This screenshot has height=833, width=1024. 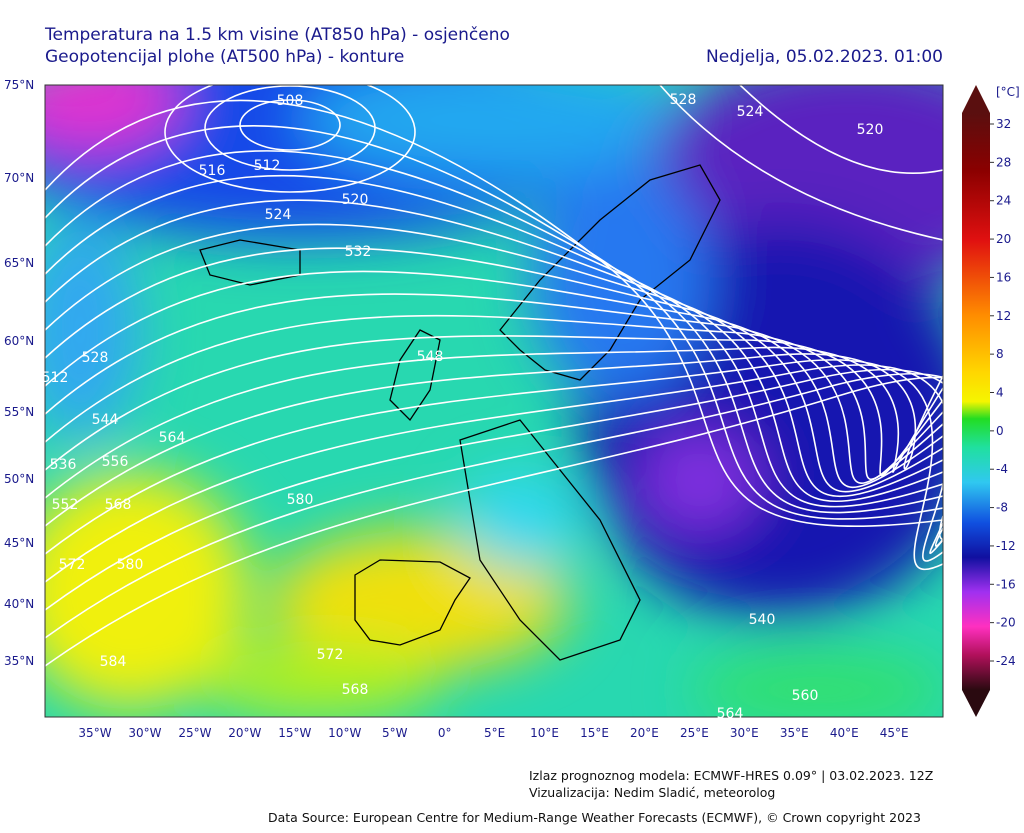 What do you see at coordinates (1006, 623) in the screenshot?
I see `colorbar-tick-label: -20` at bounding box center [1006, 623].